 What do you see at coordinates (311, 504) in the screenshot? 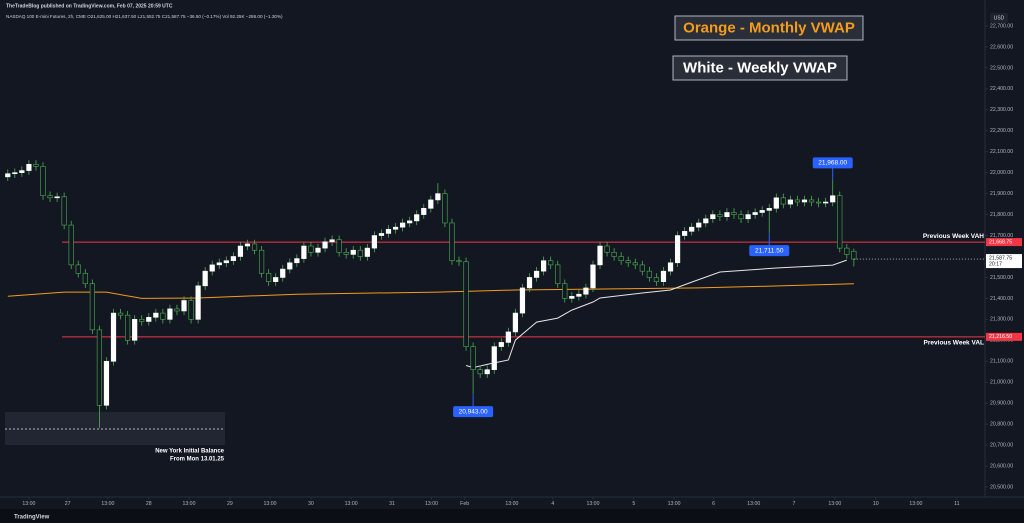
I see `x-tick-label: 30` at bounding box center [311, 504].